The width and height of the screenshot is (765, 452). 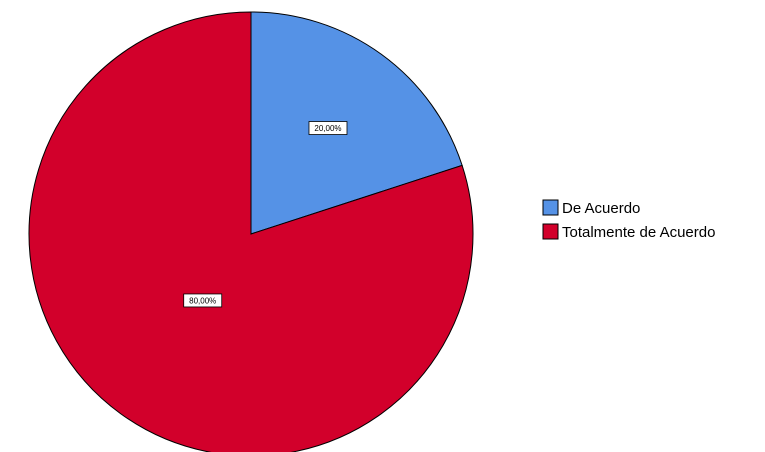 I want to click on legend-label: De Acuerdo, so click(x=601, y=208).